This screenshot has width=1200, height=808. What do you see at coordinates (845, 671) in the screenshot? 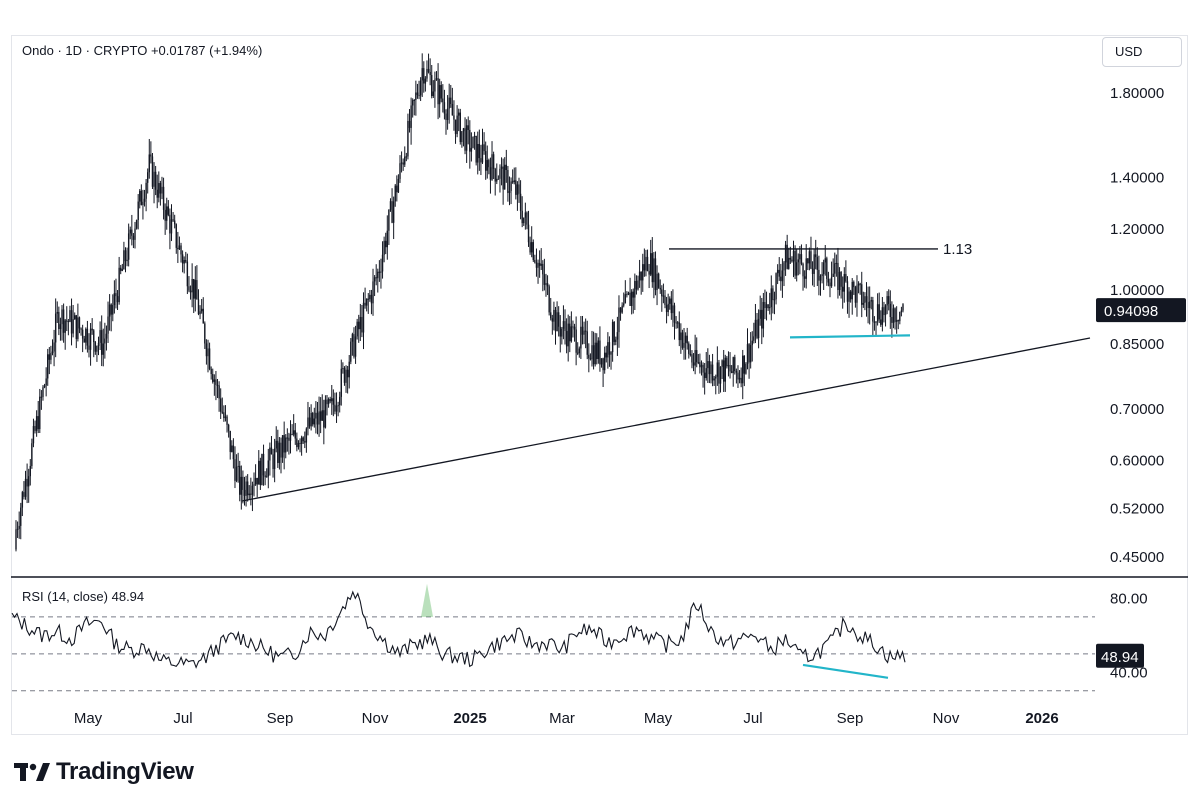
I see `rsi-divergence-line` at bounding box center [845, 671].